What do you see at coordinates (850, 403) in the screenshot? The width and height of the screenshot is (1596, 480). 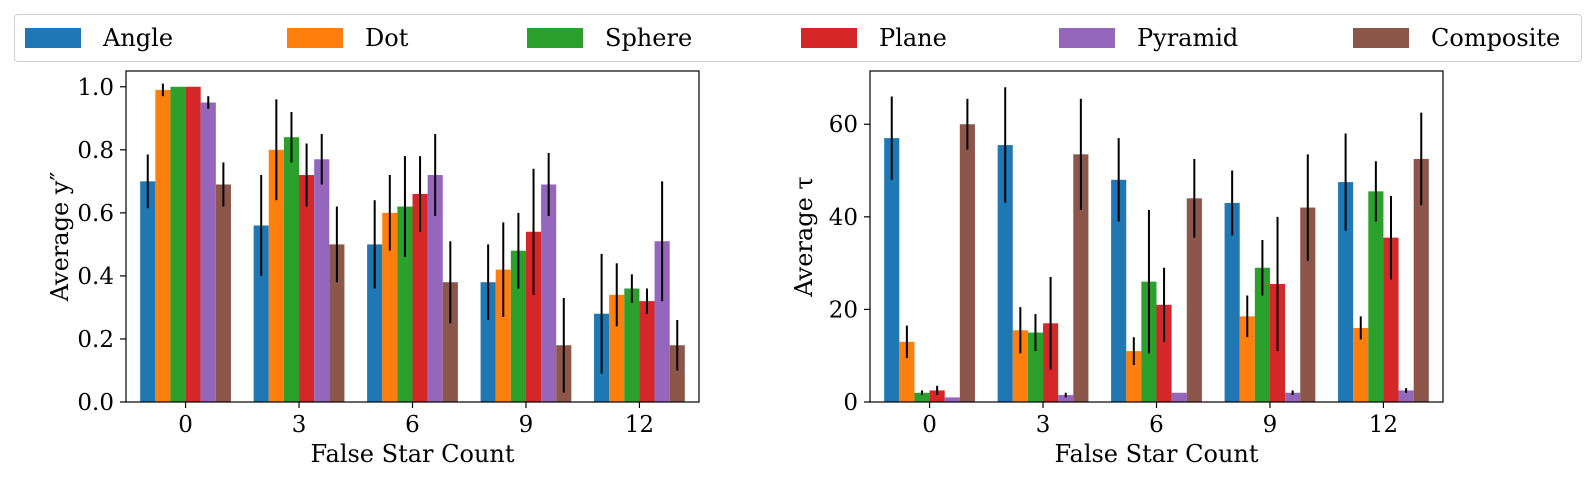 I see `y-tick-label: 0` at bounding box center [850, 403].